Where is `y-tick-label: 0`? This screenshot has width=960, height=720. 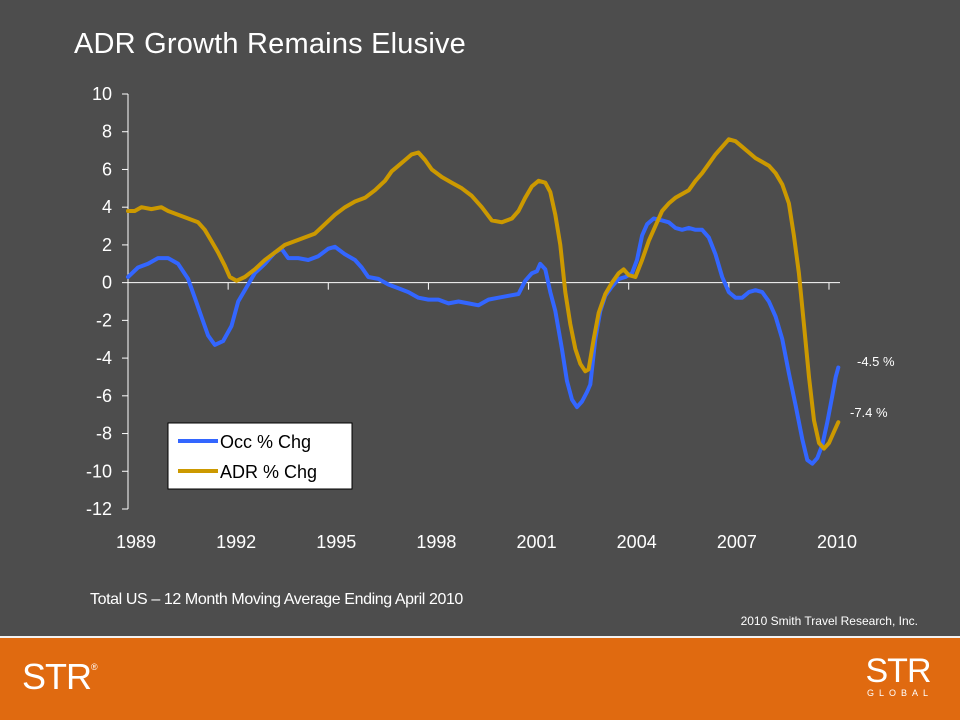
y-tick-label: 0 is located at coordinates (107, 283).